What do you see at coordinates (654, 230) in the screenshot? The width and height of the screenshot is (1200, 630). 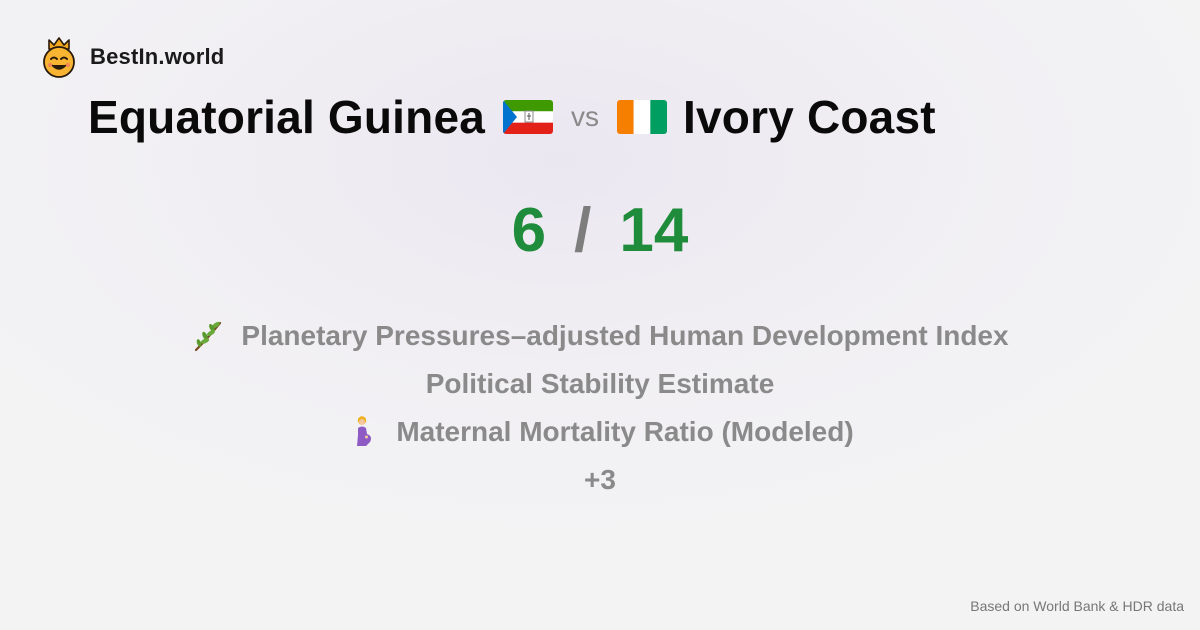 I see `score-right: 14` at bounding box center [654, 230].